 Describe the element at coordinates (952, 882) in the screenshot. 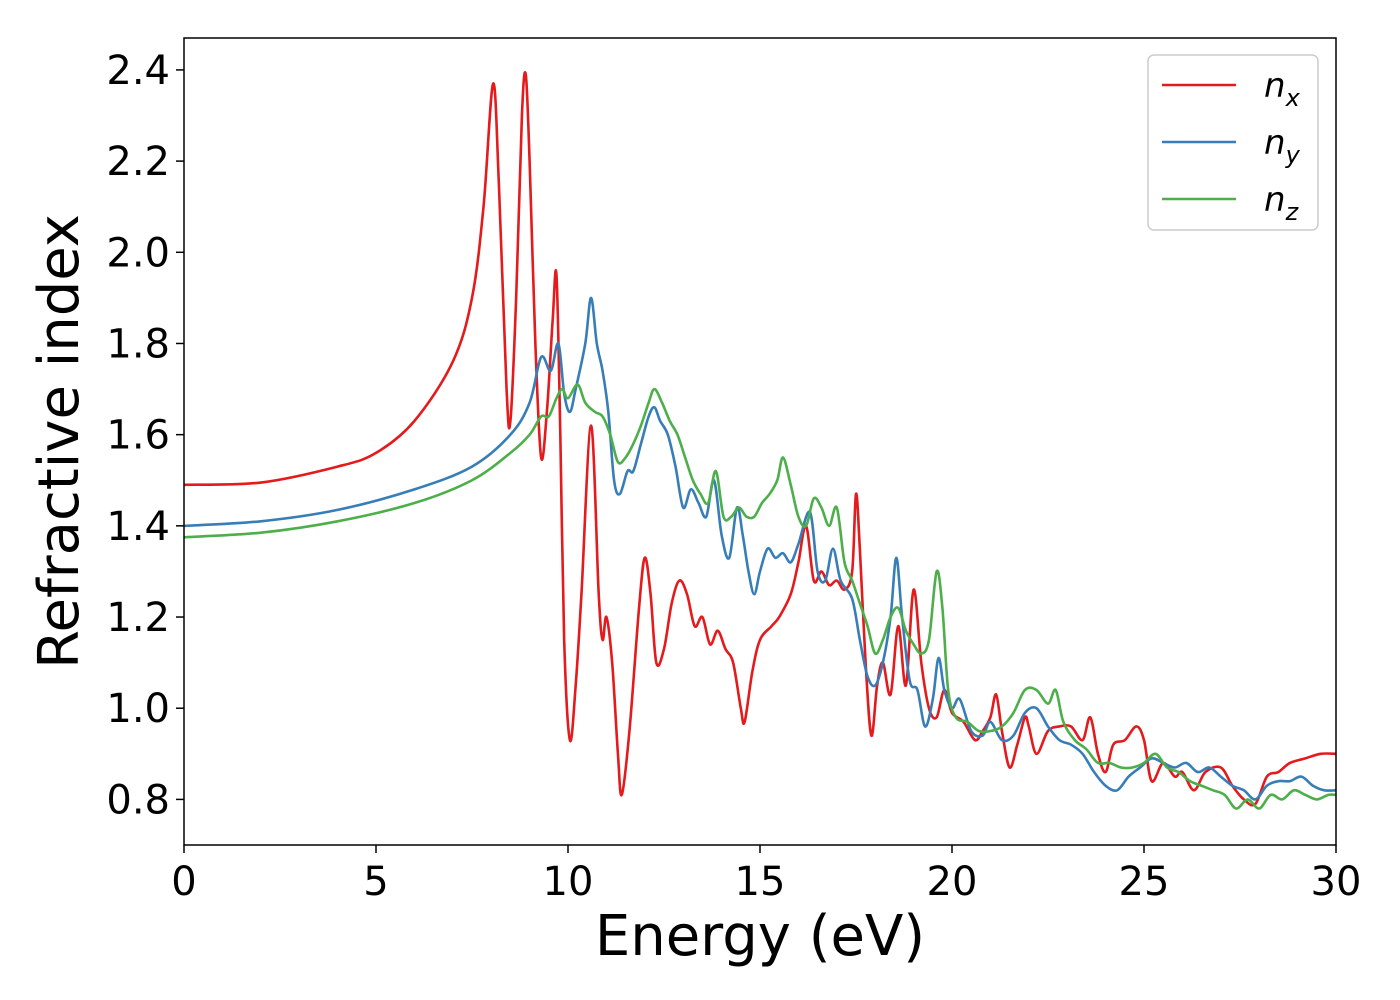

I see `x-tick-label: 20` at that location.